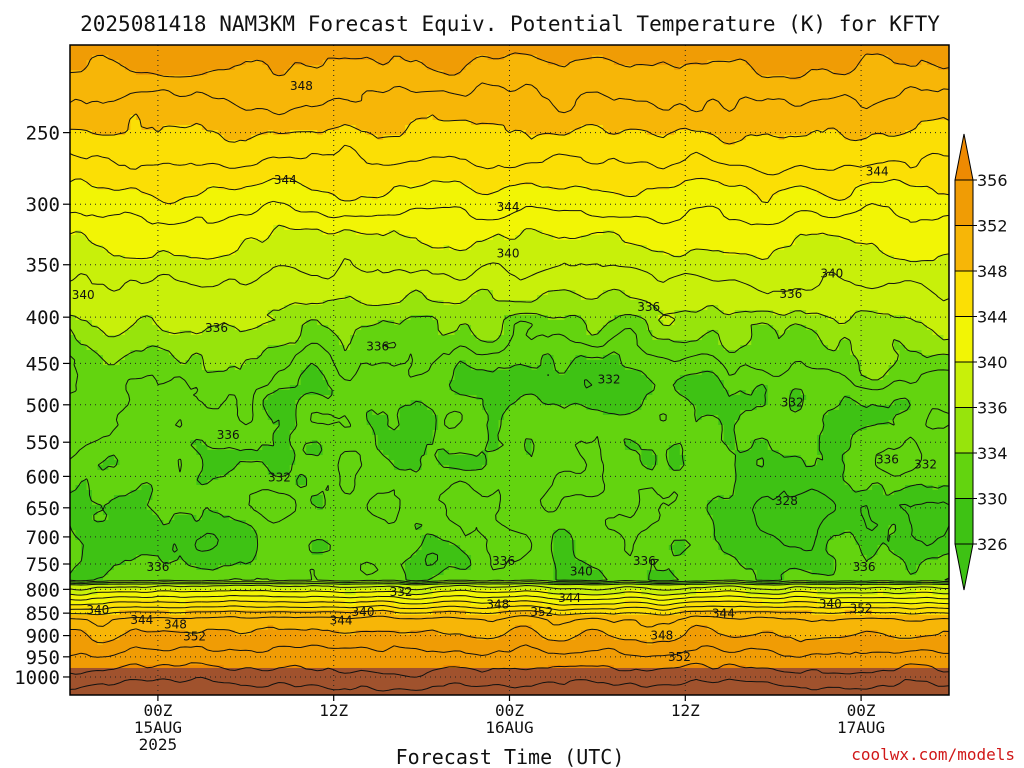 The height and width of the screenshot is (768, 1024). I want to click on y-tick-label: 400, so click(43, 318).